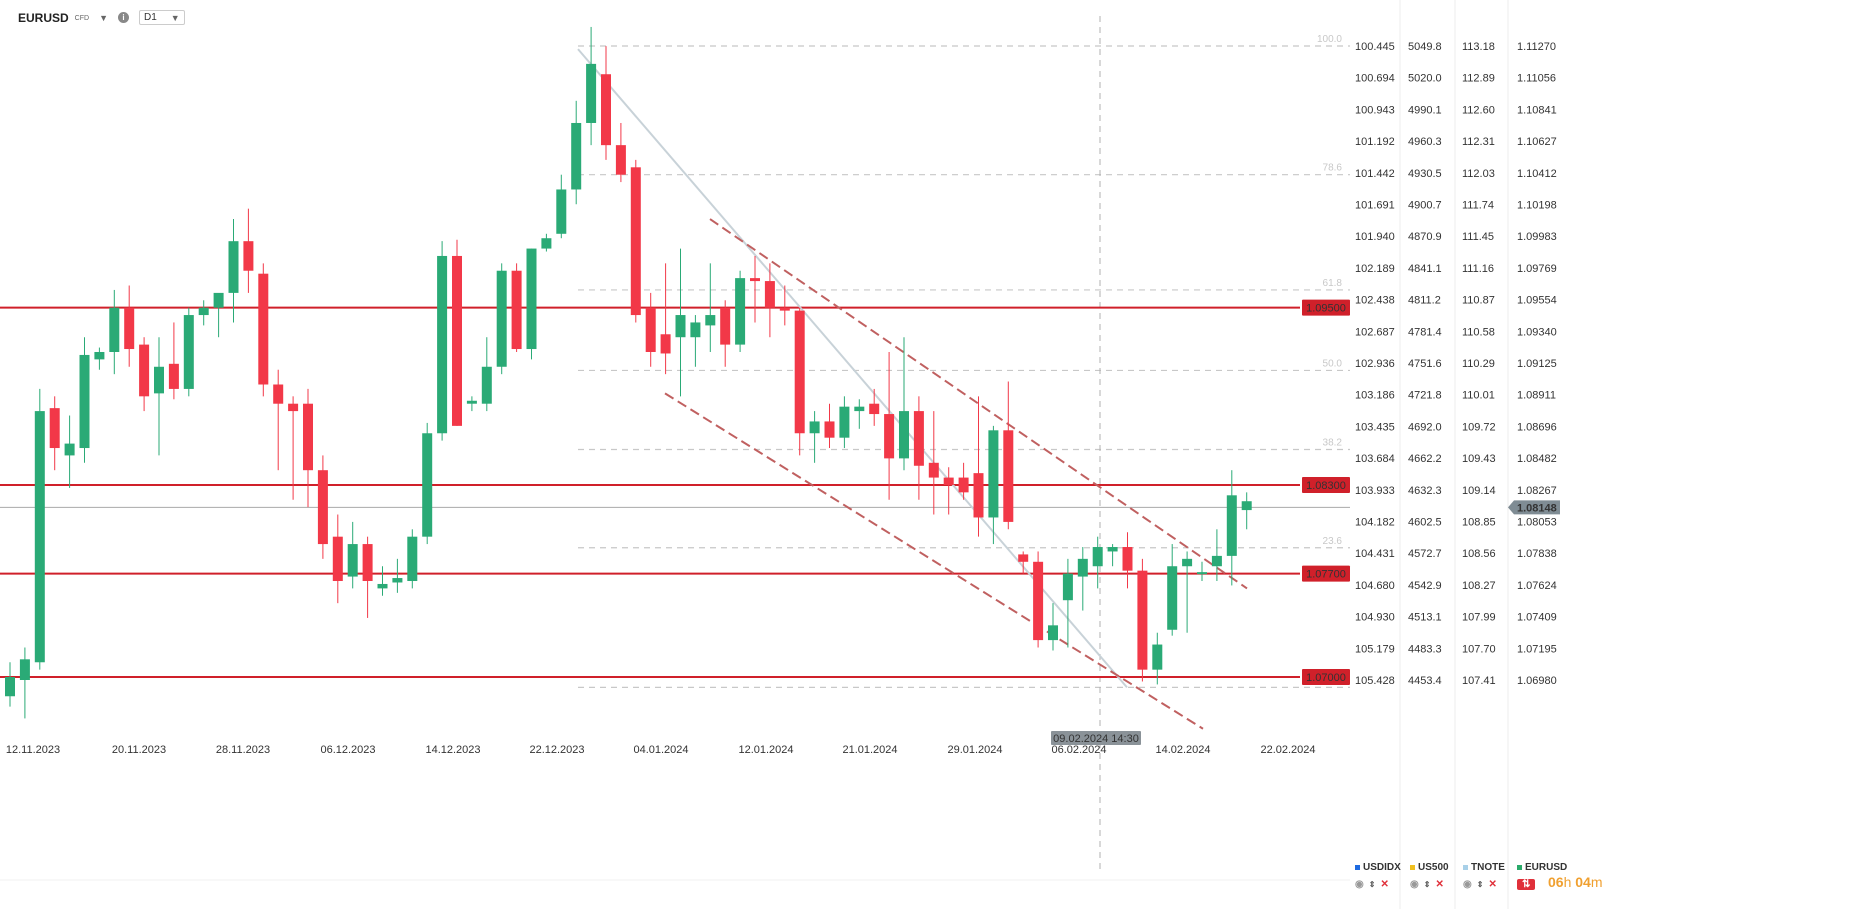 This screenshot has height=909, width=1866. I want to click on symbol-name: EURUSD, so click(43, 17).